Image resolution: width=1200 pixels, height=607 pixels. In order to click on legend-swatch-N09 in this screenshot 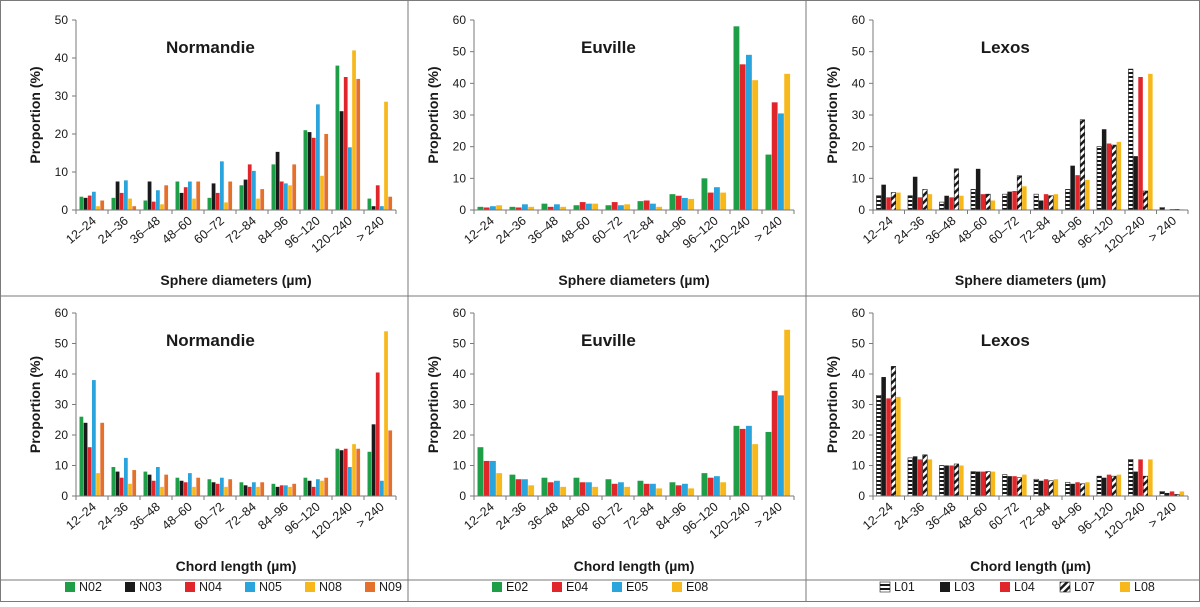, I will do `click(370, 587)`.